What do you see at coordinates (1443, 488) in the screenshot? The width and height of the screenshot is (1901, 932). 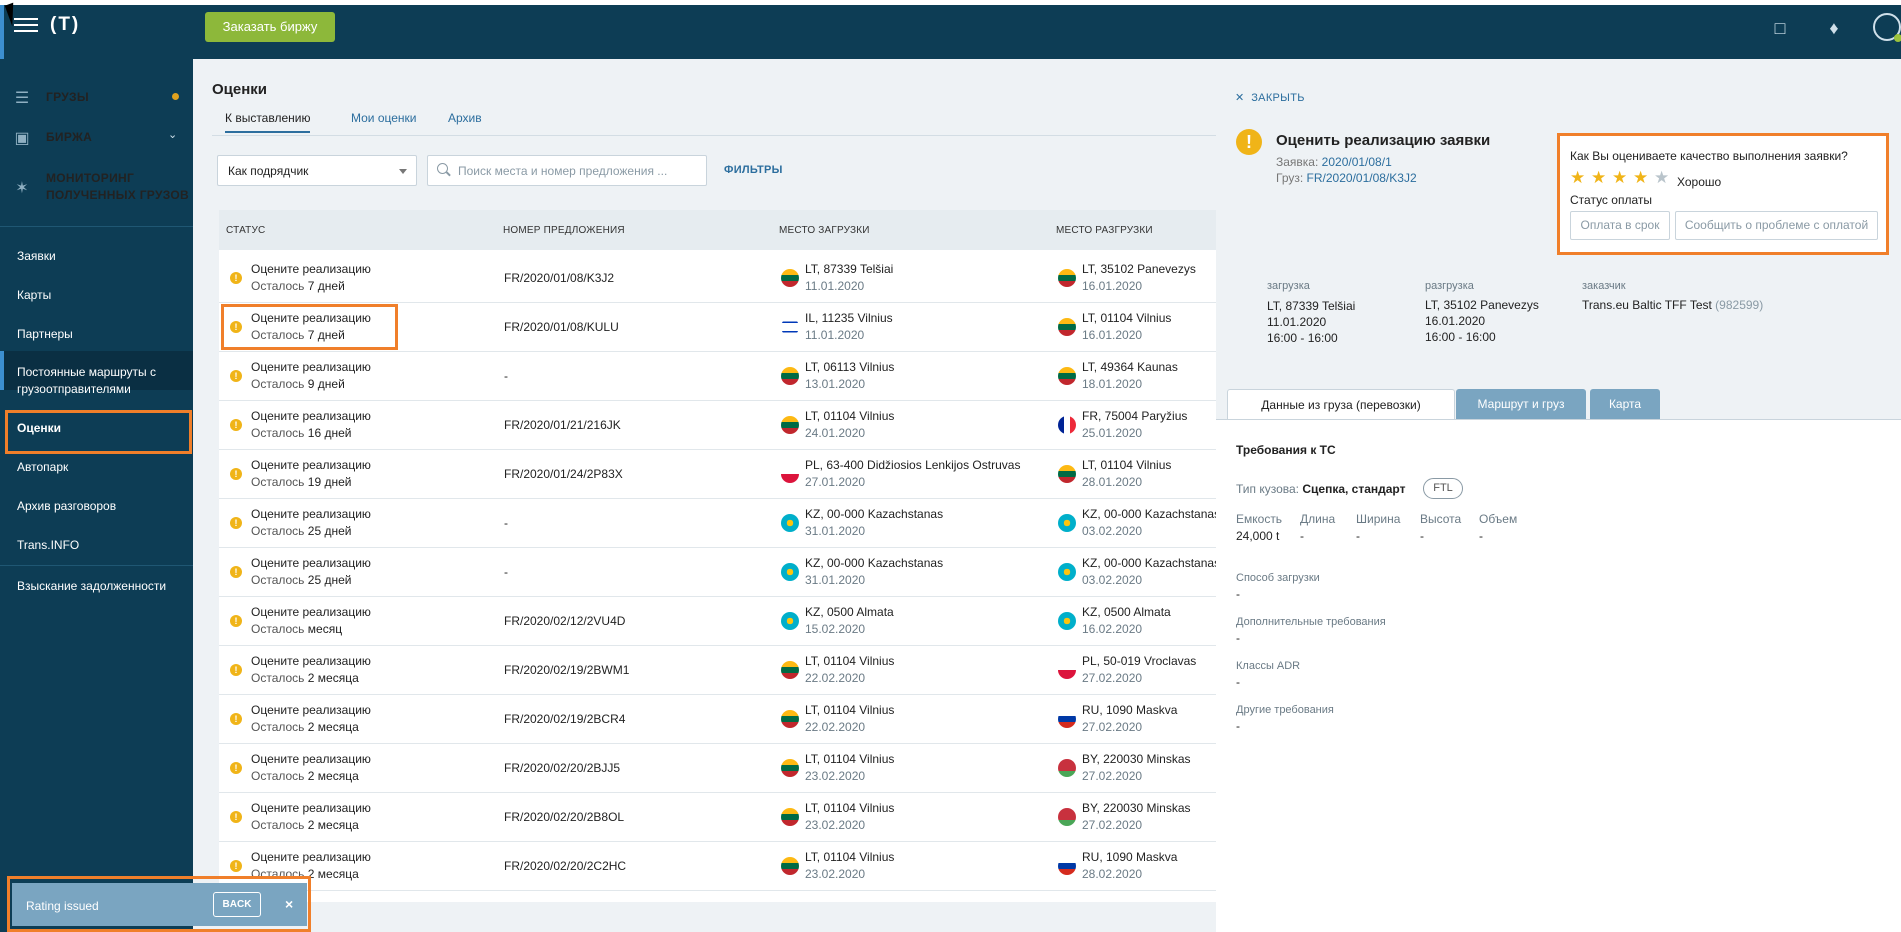 I see `ftl-badge: FTL` at bounding box center [1443, 488].